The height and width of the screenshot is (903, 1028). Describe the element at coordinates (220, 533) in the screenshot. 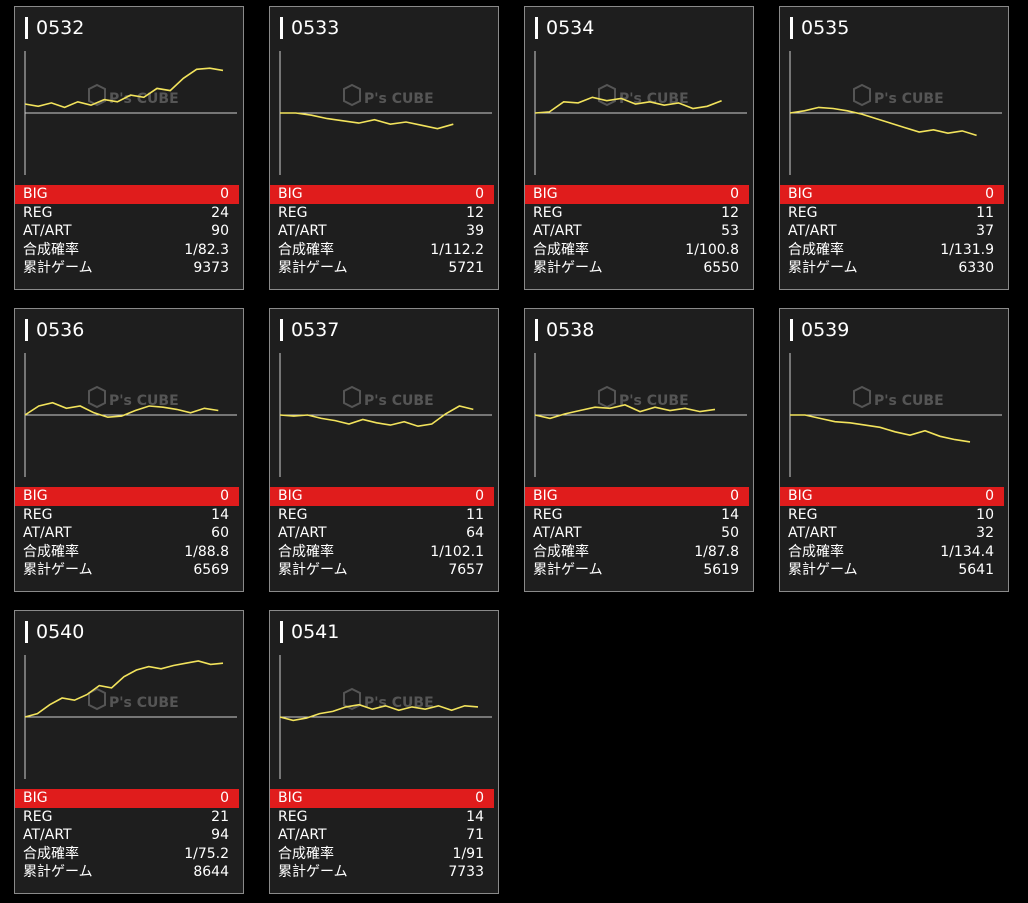

I see `at-value: 60` at that location.